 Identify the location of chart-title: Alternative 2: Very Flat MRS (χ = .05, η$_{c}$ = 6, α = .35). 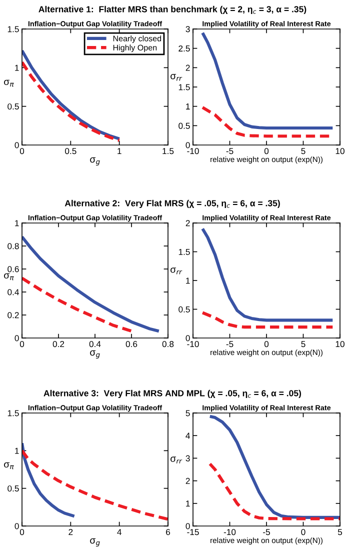
(172, 204).